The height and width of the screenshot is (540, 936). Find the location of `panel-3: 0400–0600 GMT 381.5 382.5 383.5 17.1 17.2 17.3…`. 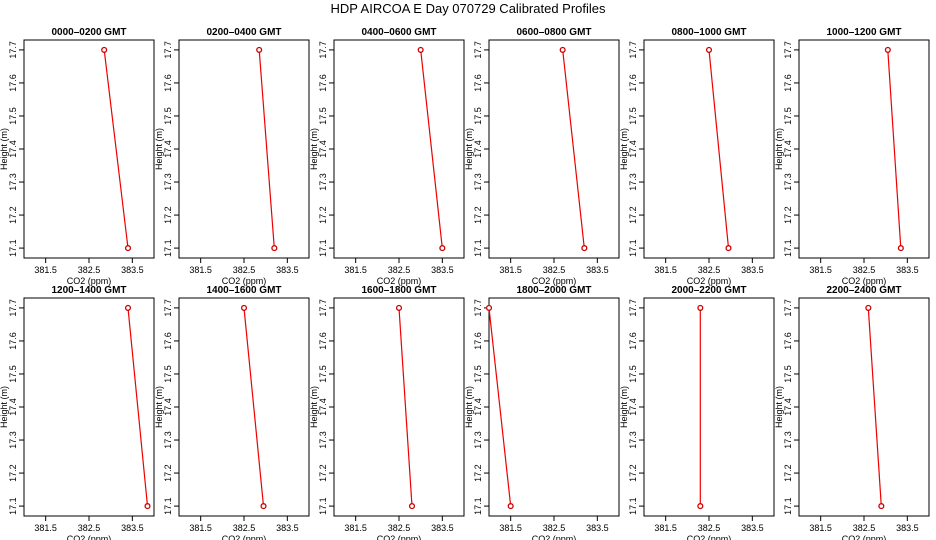

panel-3: 0400–0600 GMT 381.5 382.5 383.5 17.1 17.2 17.3… is located at coordinates (387, 156).